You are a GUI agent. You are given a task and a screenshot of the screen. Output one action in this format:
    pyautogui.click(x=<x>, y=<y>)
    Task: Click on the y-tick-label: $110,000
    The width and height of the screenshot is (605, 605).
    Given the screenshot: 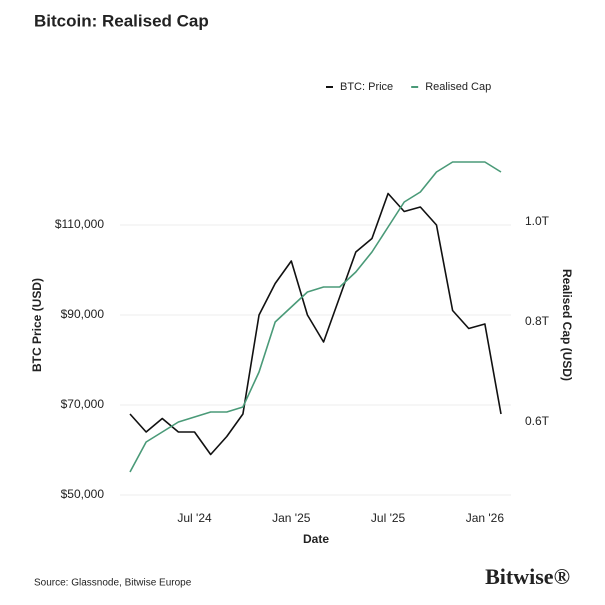 What is the action you would take?
    pyautogui.click(x=79, y=224)
    